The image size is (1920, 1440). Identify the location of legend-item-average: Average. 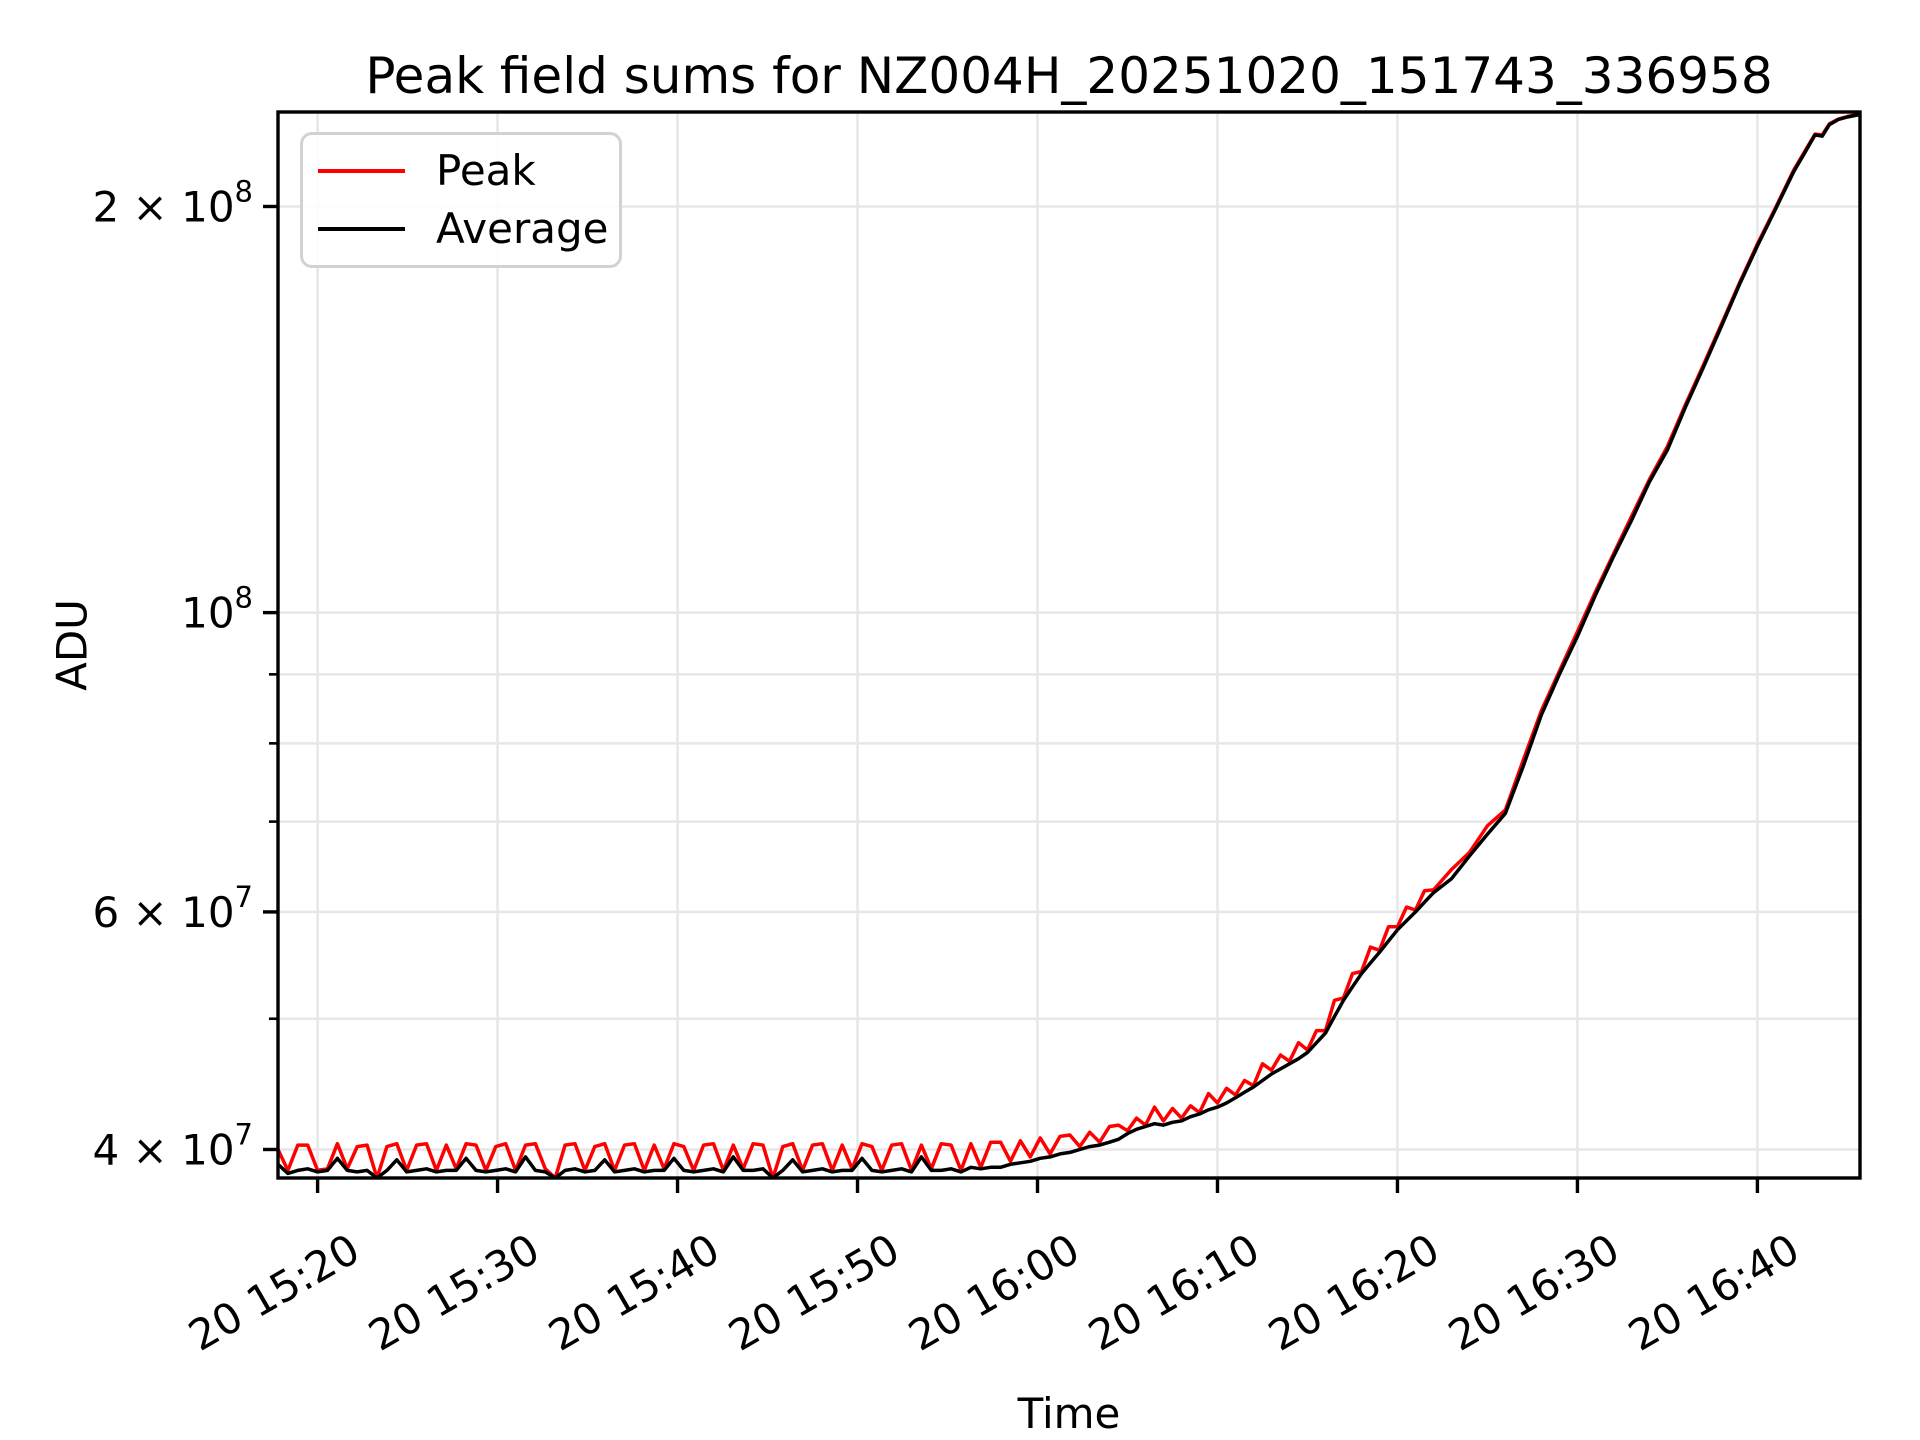
(468, 228).